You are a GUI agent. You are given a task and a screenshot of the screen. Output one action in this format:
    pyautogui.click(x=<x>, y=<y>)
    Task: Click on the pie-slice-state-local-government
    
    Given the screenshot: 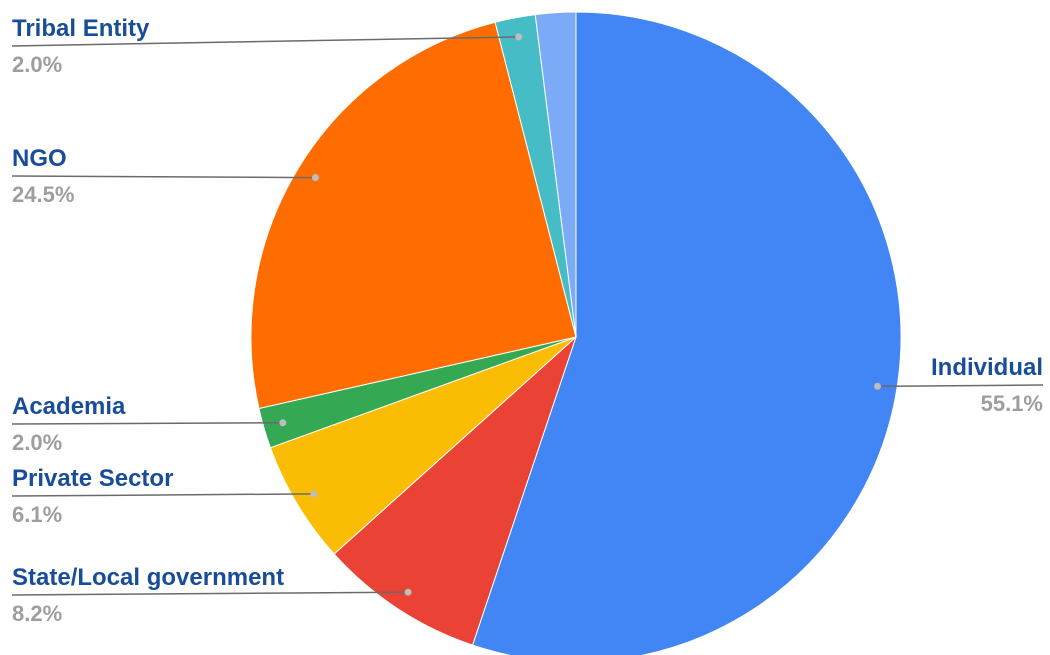 What is the action you would take?
    pyautogui.click(x=455, y=490)
    